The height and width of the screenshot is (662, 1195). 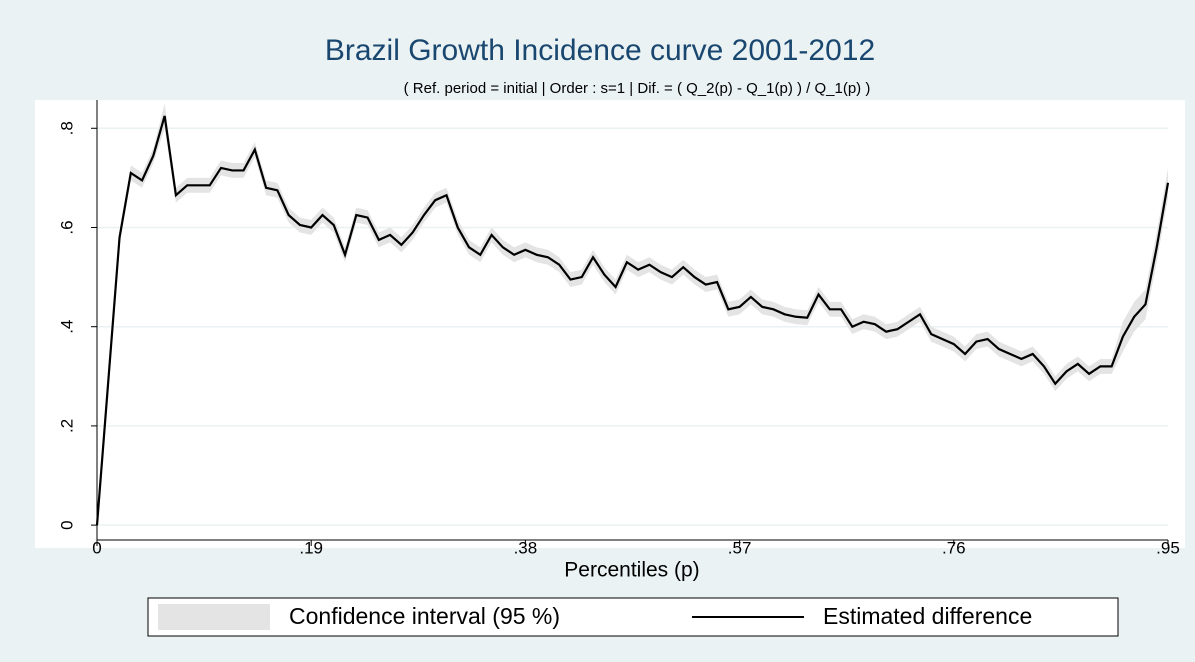 What do you see at coordinates (66, 426) in the screenshot?
I see `y-tick-label: .2` at bounding box center [66, 426].